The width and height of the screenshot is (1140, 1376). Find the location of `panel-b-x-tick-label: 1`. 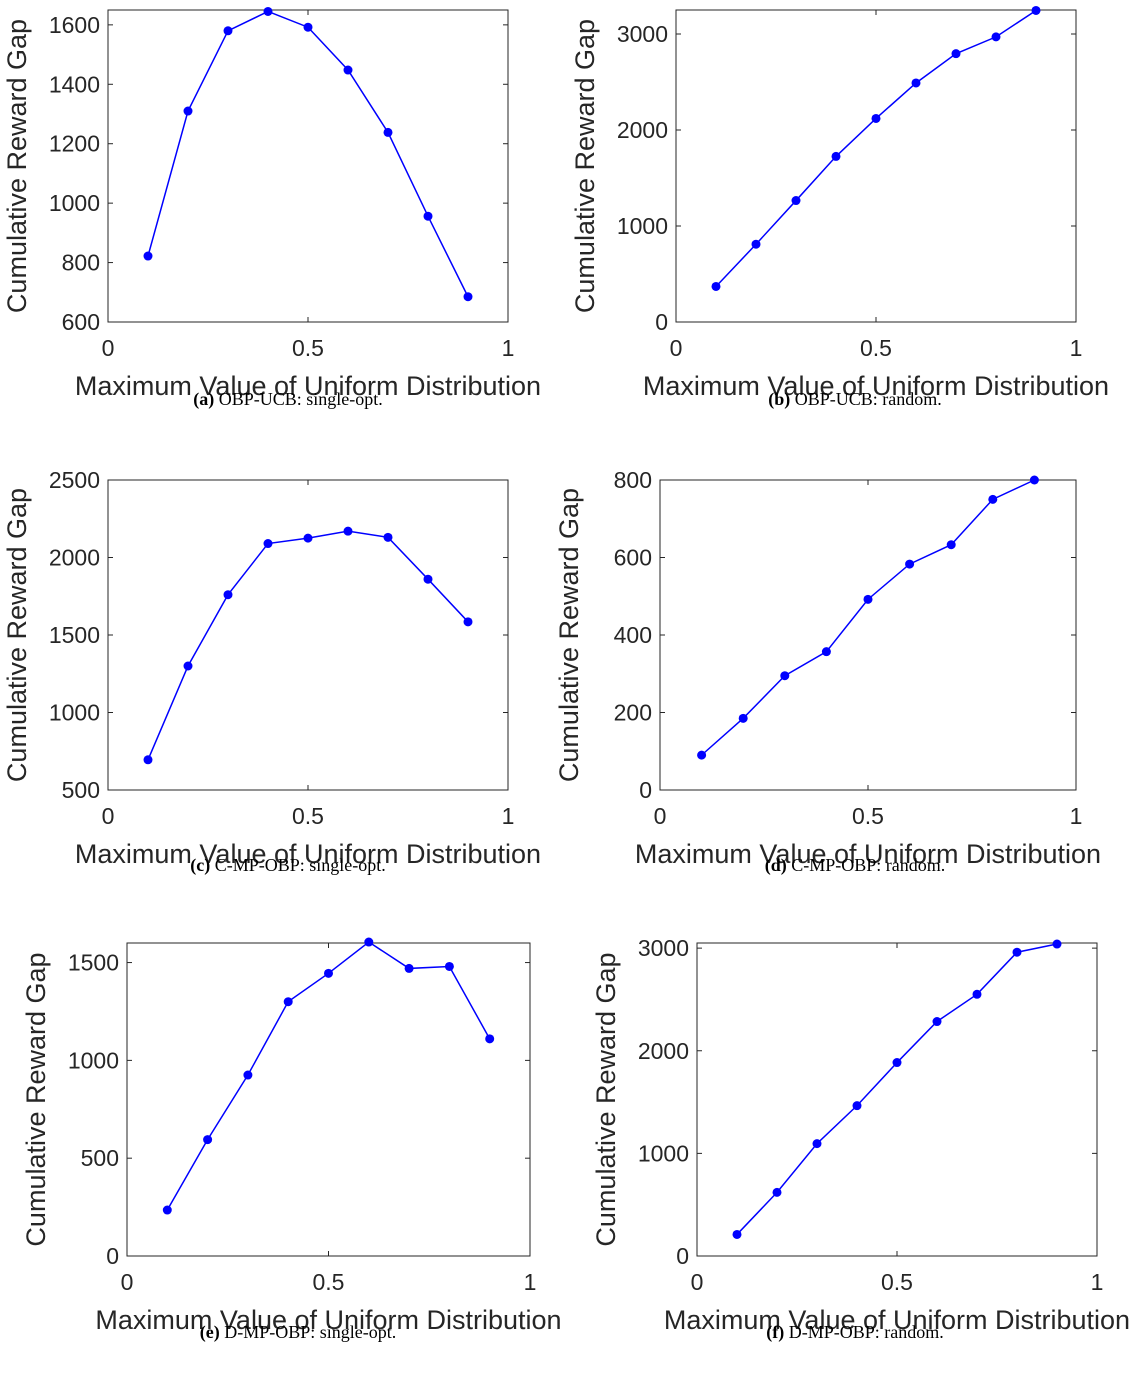

panel-b-x-tick-label: 1 is located at coordinates (1076, 348).